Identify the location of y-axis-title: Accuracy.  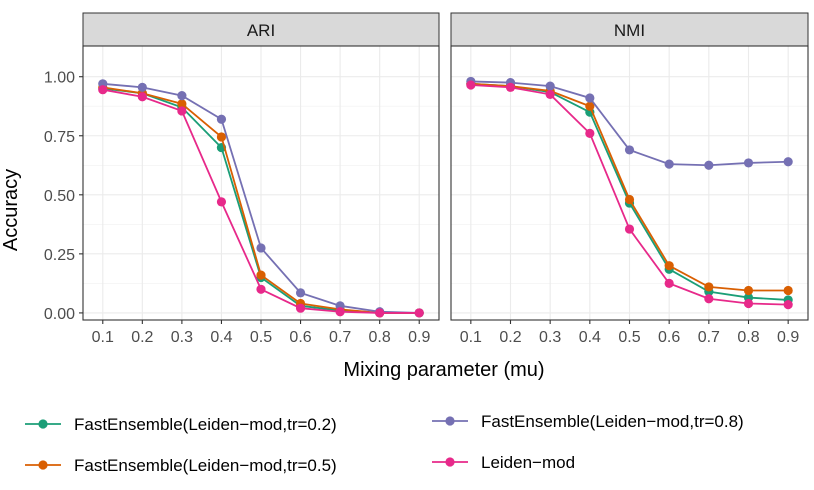
(11, 210).